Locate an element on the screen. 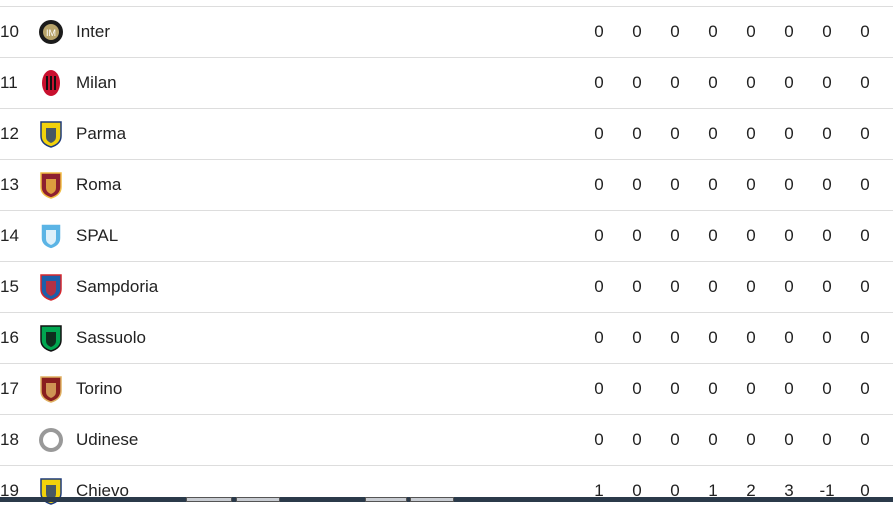  position: 14 is located at coordinates (9, 235).